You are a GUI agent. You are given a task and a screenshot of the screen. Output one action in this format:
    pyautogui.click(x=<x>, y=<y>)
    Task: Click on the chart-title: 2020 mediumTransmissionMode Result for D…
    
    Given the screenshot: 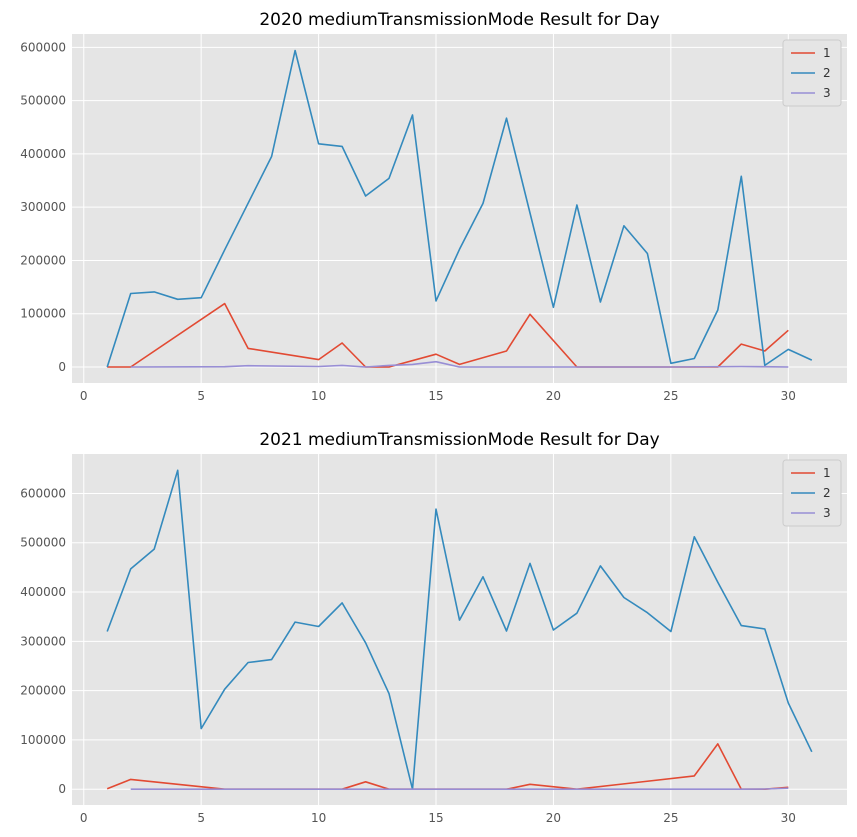 What is the action you would take?
    pyautogui.click(x=459, y=20)
    